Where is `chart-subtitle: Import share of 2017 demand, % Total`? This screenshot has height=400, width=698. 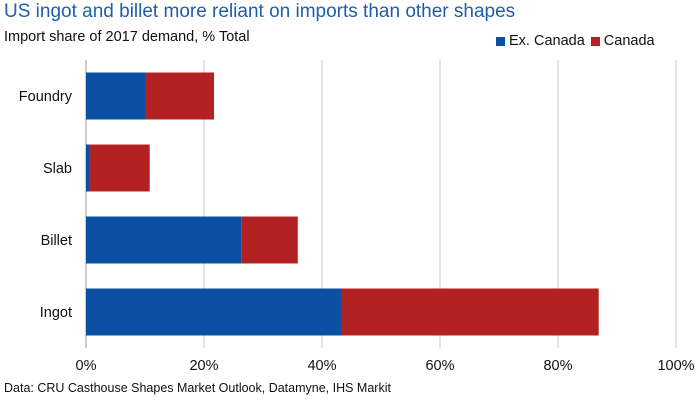
chart-subtitle: Import share of 2017 demand, % Total is located at coordinates (127, 37).